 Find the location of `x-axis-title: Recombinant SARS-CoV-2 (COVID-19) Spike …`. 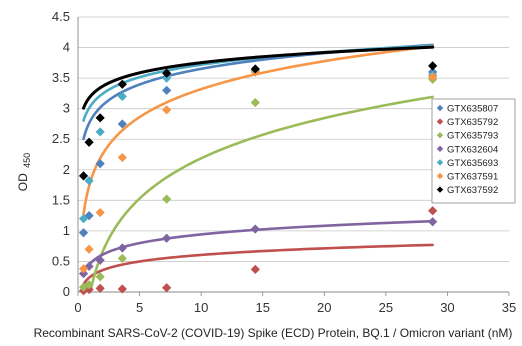

x-axis-title: Recombinant SARS-CoV-2 (COVID-19) Spike … is located at coordinates (273, 333).